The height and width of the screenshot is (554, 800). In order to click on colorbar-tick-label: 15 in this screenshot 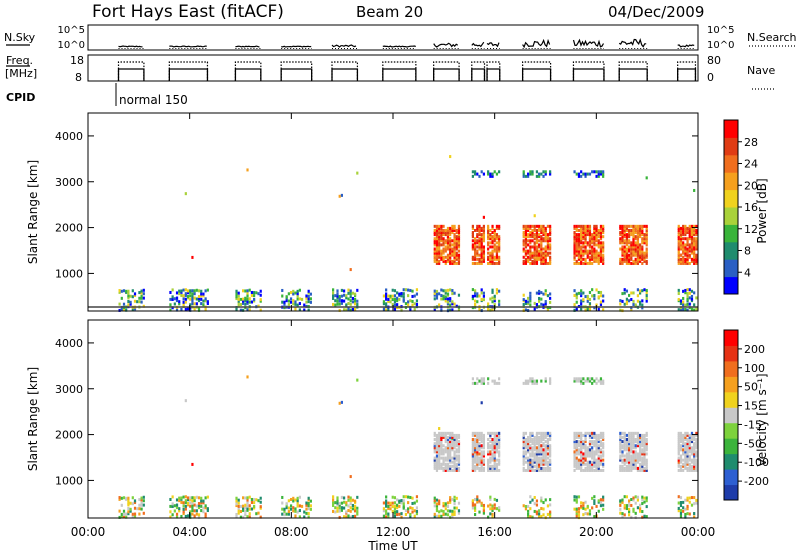, I will do `click(751, 406)`.